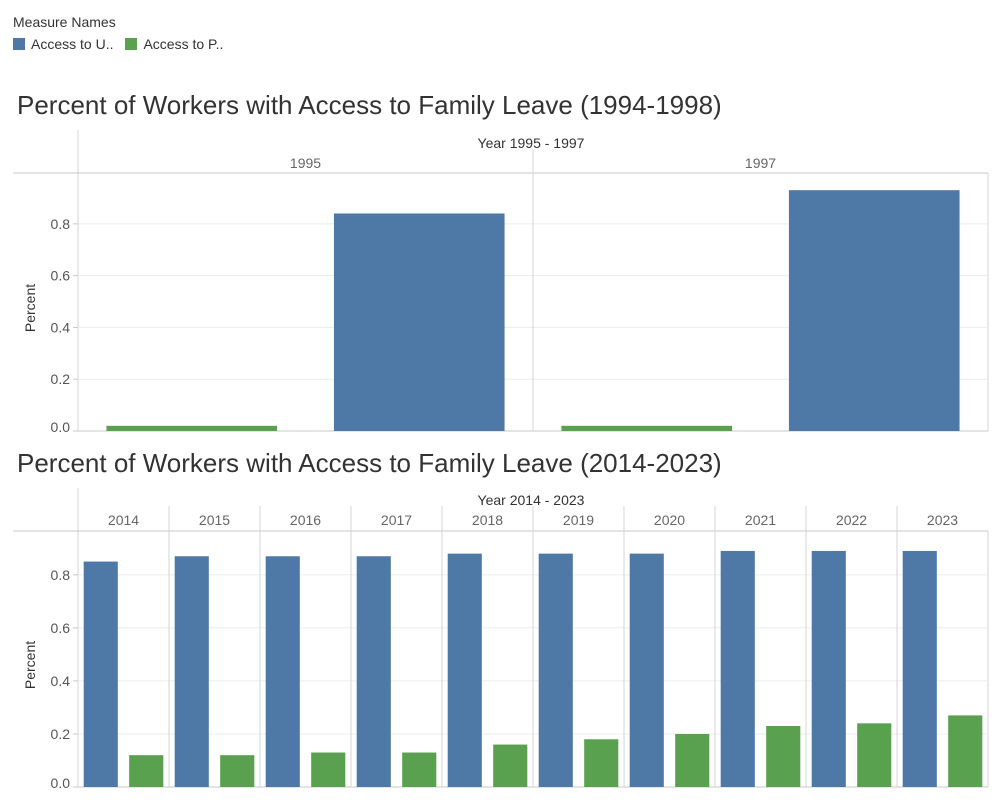 The width and height of the screenshot is (1003, 803). Describe the element at coordinates (669, 520) in the screenshot. I see `category-label: 2020` at that location.